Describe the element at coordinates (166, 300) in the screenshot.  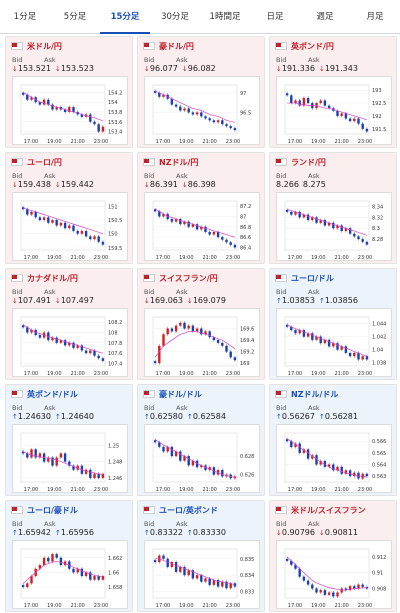
I see `bid-value: 169.063` at that location.